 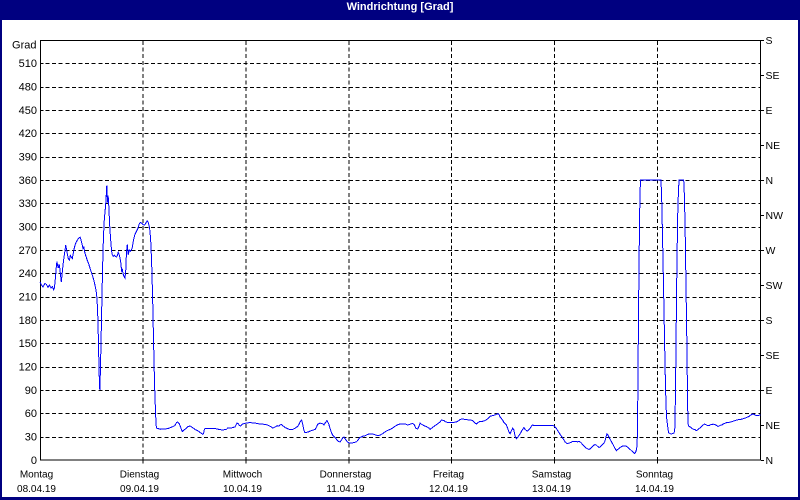 I want to click on svg-text: 330, so click(x=28, y=204).